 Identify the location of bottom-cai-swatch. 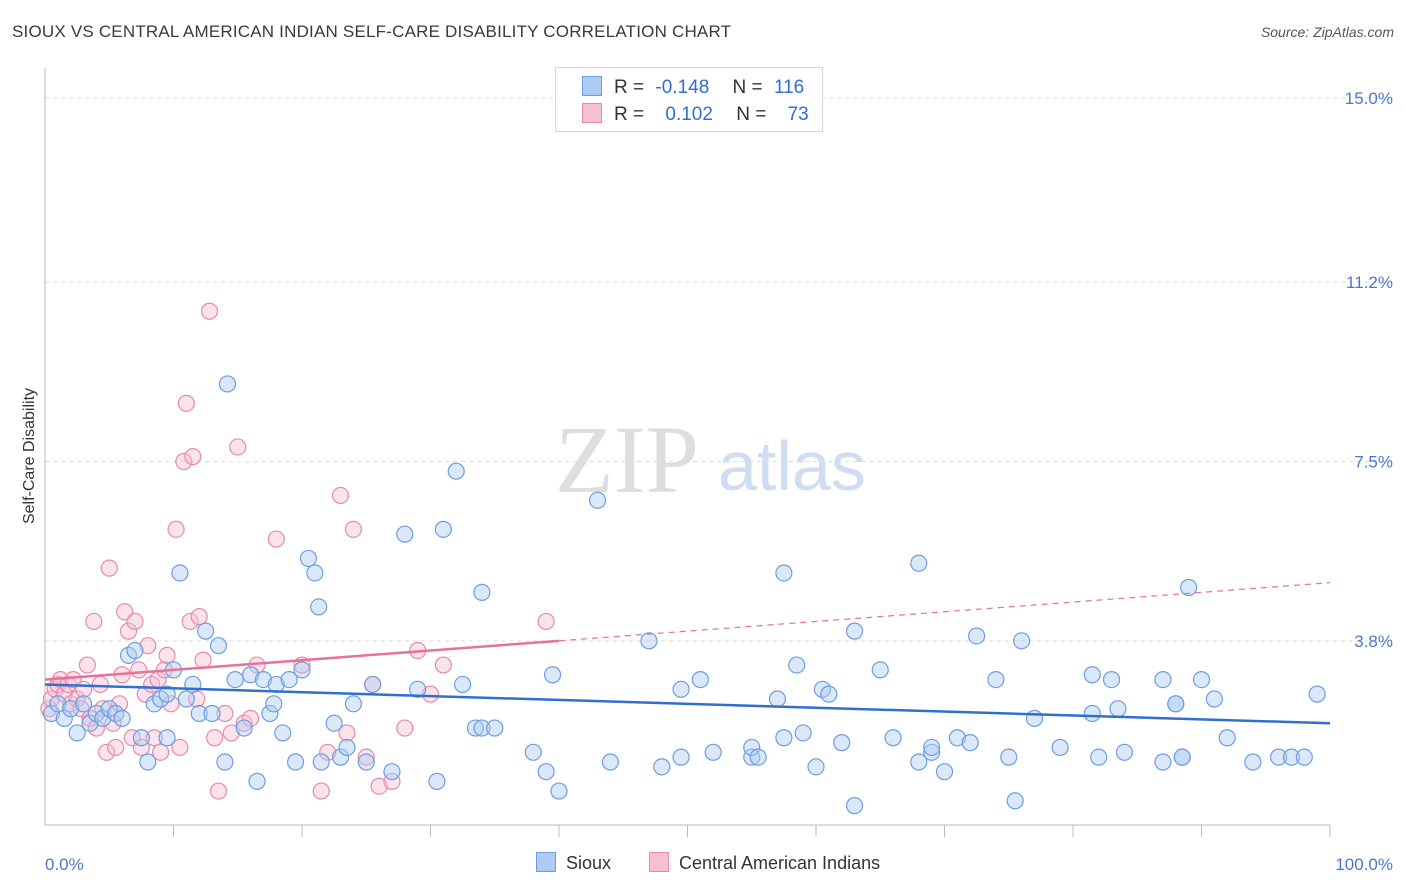
(659, 862).